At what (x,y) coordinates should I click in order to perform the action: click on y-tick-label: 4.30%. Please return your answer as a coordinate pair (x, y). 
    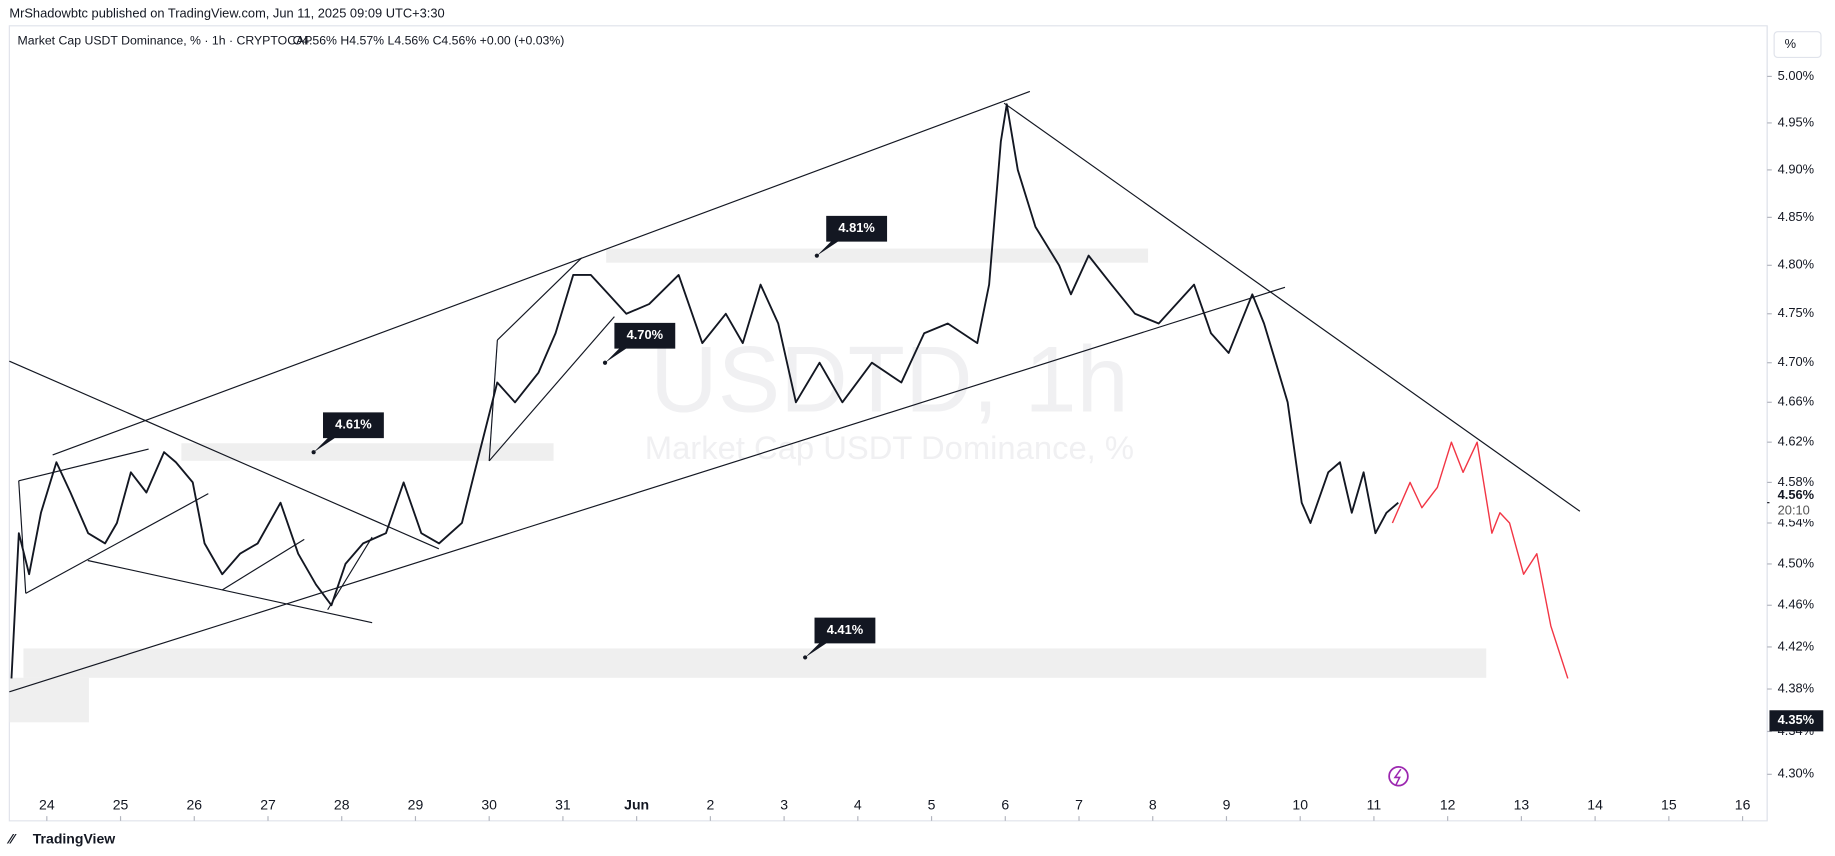
    Looking at the image, I should click on (1796, 773).